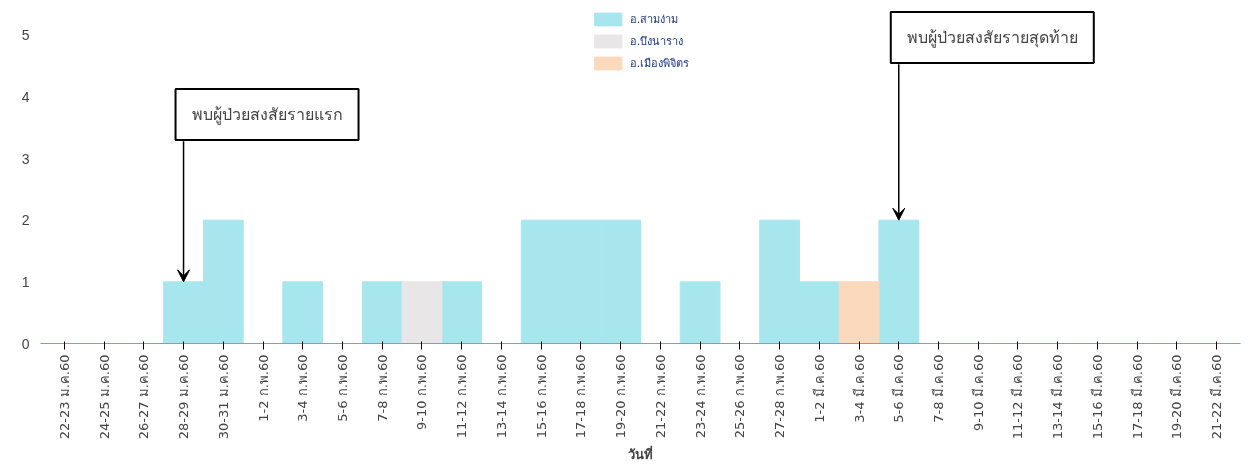 The image size is (1258, 471). What do you see at coordinates (859, 388) in the screenshot?
I see `x-tick-label: 3-4 มี.ค.60` at bounding box center [859, 388].